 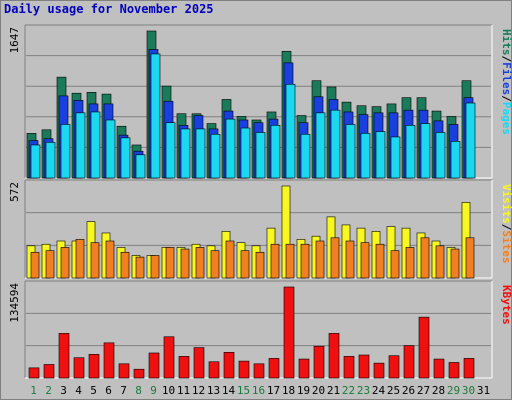 I want to click on x-label-day-3: 3, so click(x=63, y=390).